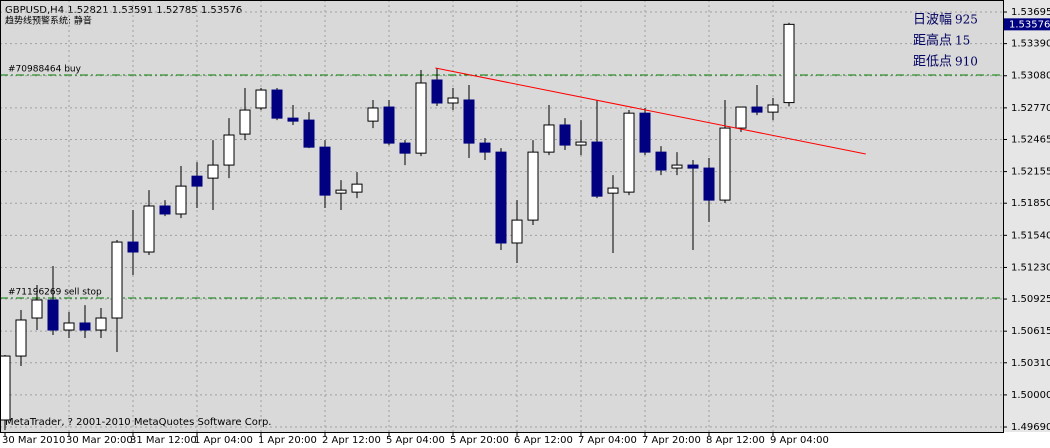  Describe the element at coordinates (735, 440) in the screenshot. I see `x-tick-label: 8 Apr 12:00` at that location.